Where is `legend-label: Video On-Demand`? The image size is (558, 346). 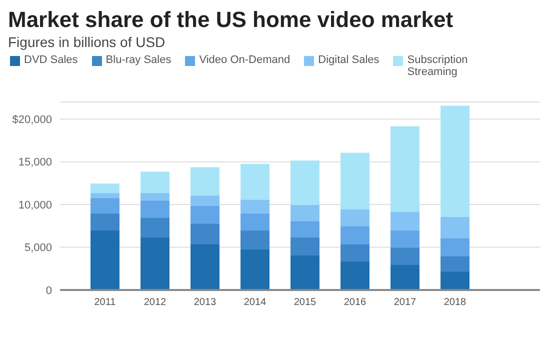
legend-label: Video On-Demand is located at coordinates (244, 60).